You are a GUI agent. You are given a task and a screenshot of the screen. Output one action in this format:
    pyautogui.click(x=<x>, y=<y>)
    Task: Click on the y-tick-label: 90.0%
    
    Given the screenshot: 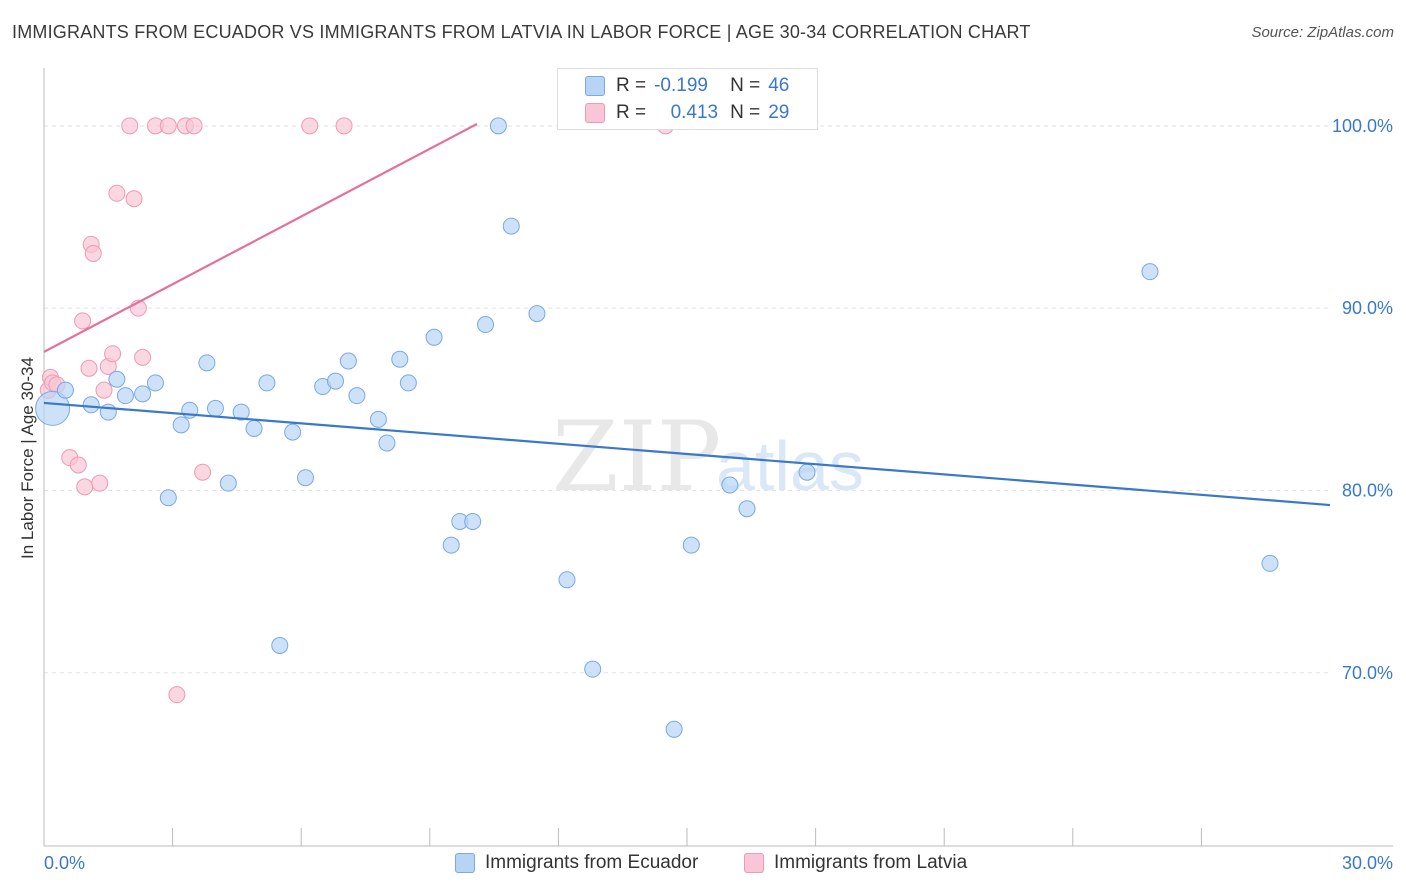 What is the action you would take?
    pyautogui.click(x=1367, y=308)
    